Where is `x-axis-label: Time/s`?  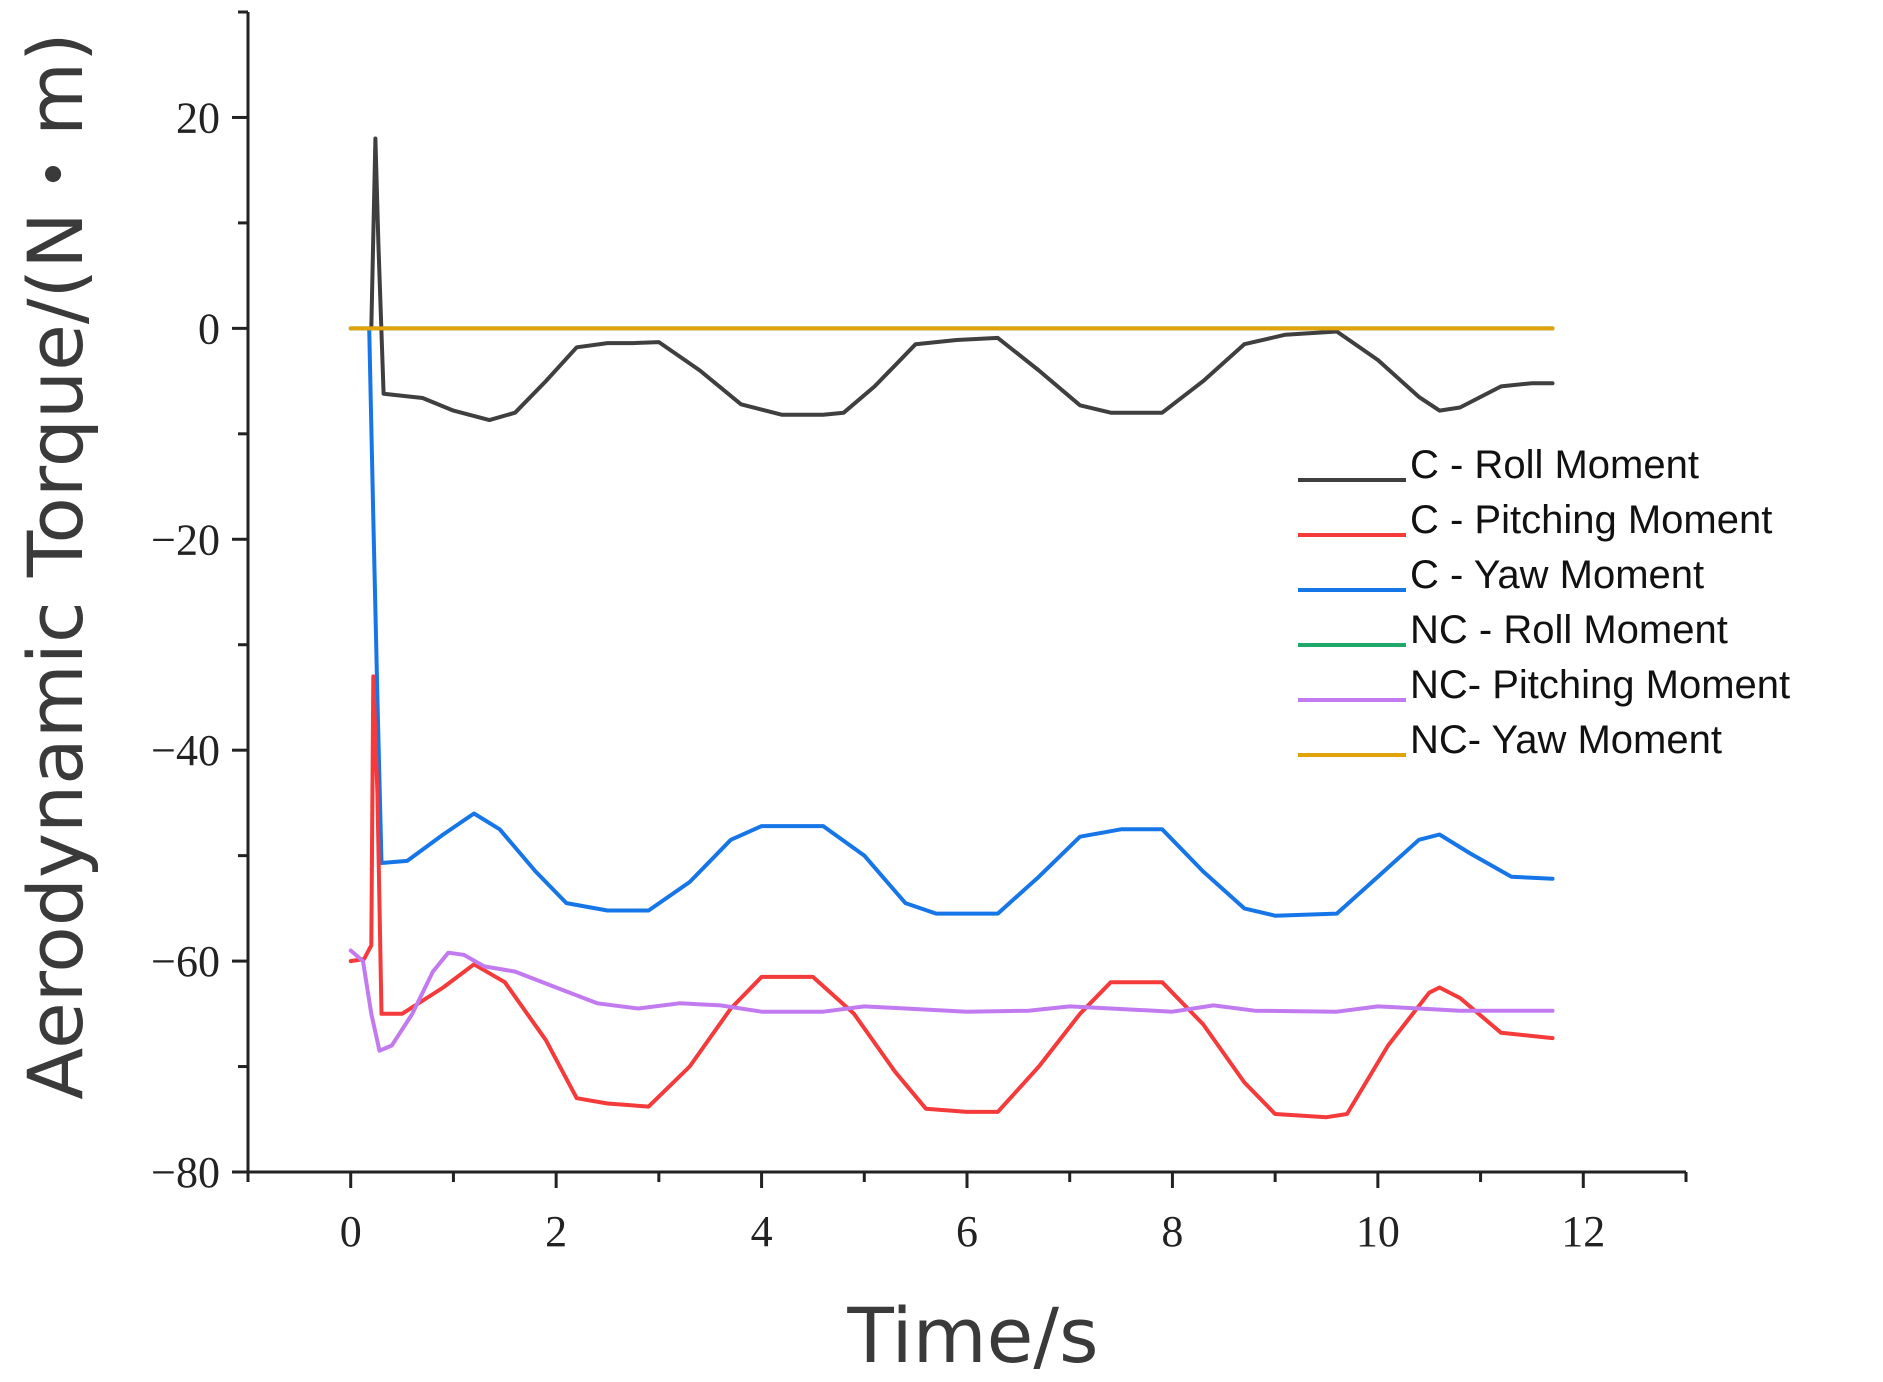
x-axis-label: Time/s is located at coordinates (972, 1335).